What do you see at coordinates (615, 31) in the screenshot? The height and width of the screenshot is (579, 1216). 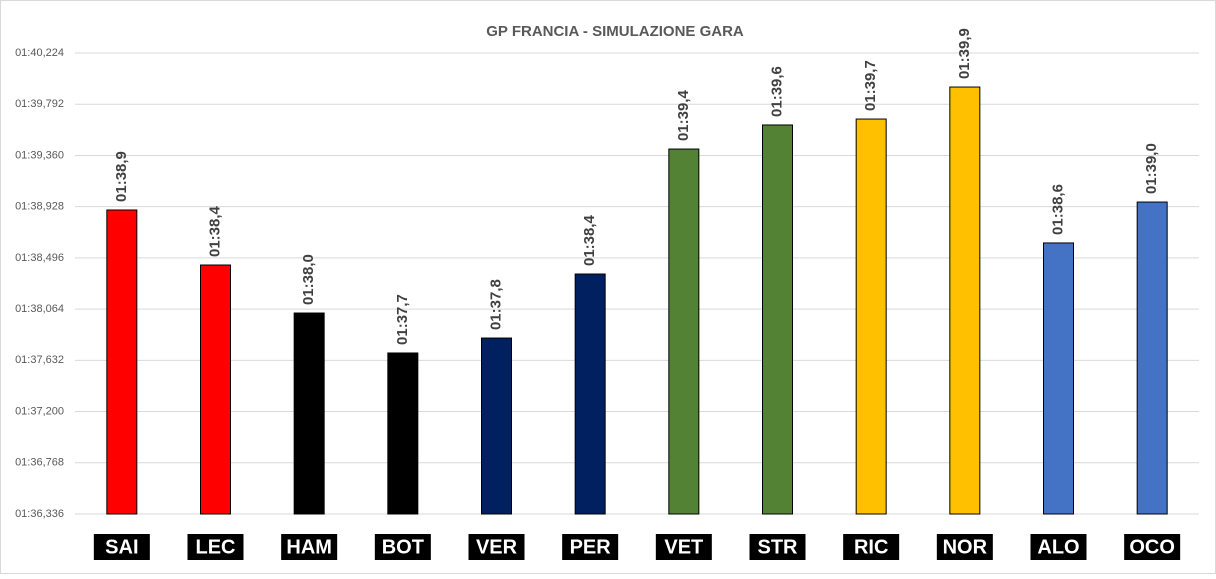 I see `chart-title: GP FRANCIA - SIMULAZIONE GARA` at bounding box center [615, 31].